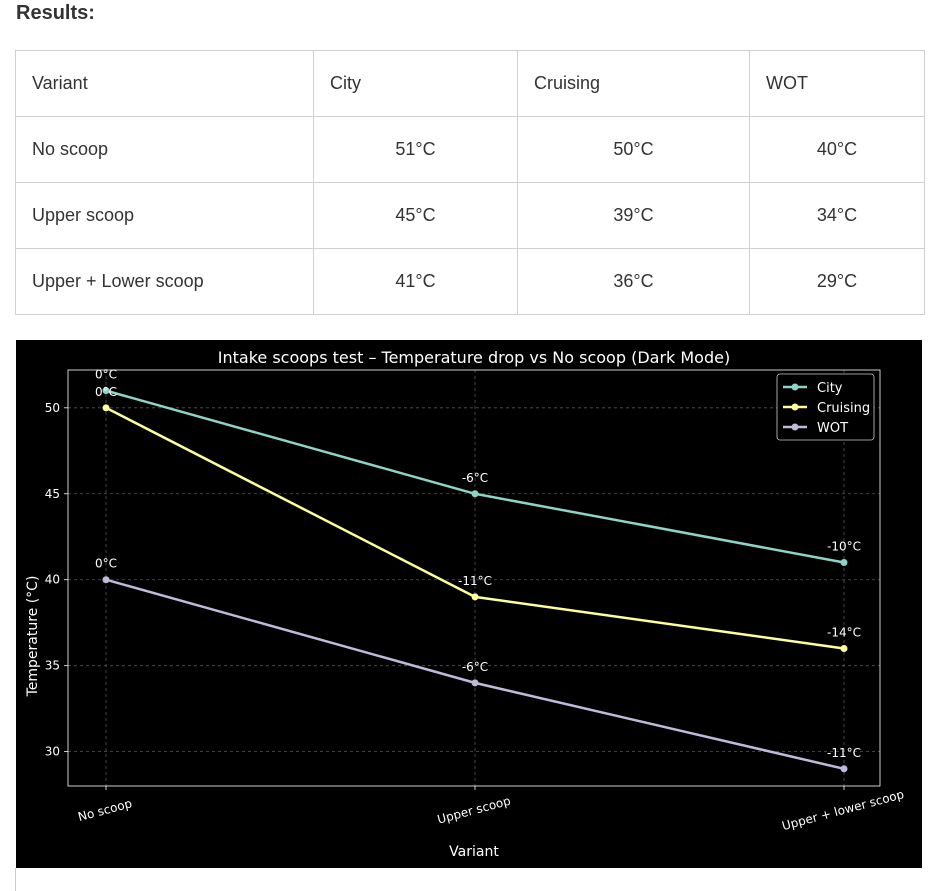 The width and height of the screenshot is (950, 891). I want to click on table-header-row: Variant City Cruising WOT, so click(470, 83).